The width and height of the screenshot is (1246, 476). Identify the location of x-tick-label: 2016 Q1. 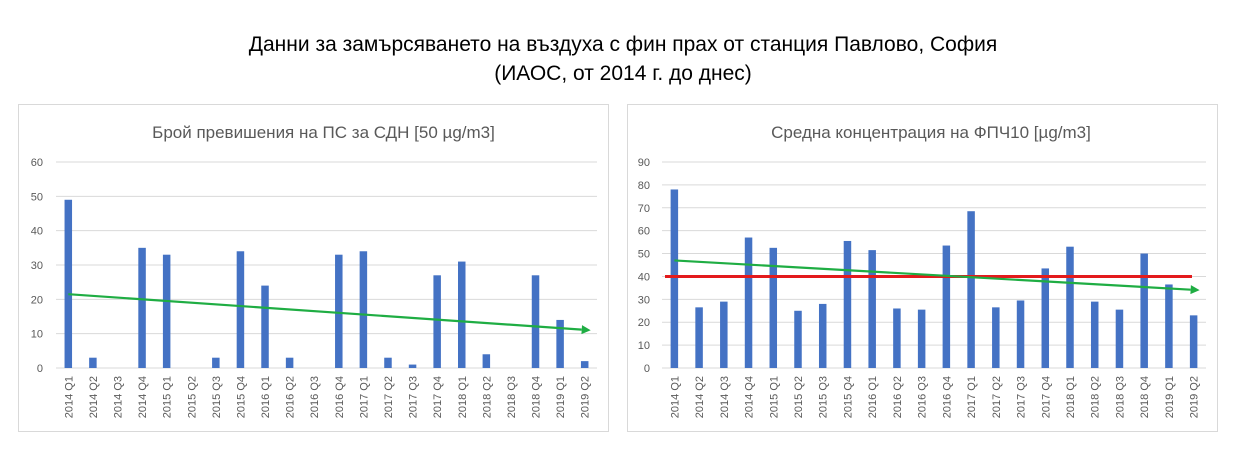
(873, 397).